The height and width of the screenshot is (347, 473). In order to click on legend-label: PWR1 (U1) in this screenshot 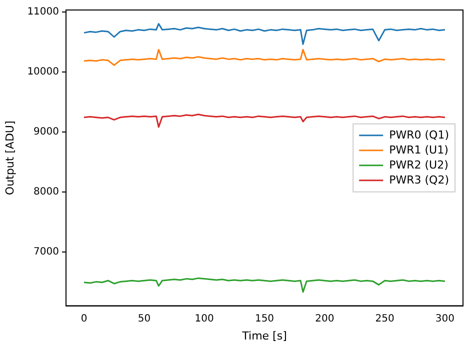, I will do `click(418, 149)`.